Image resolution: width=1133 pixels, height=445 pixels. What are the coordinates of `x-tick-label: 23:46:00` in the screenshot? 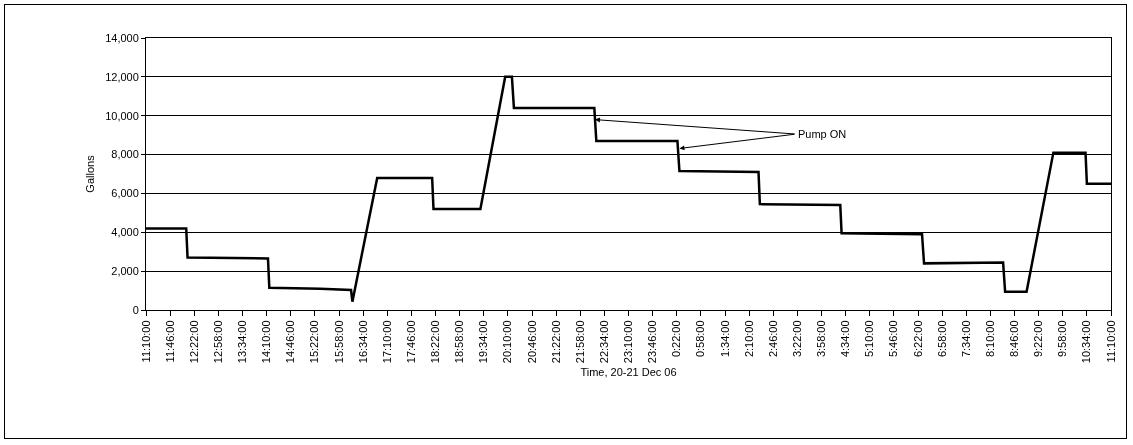 It's located at (652, 342).